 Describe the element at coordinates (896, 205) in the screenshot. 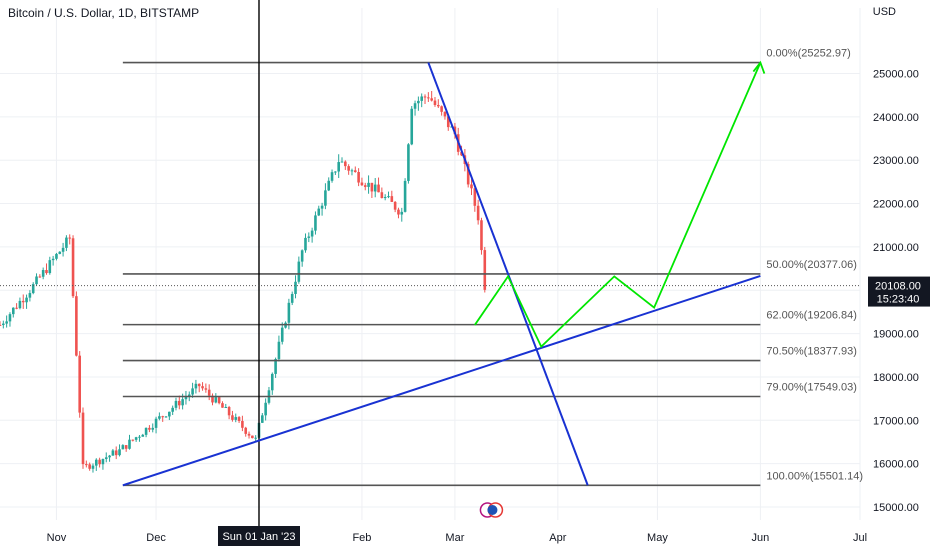

I see `y-tick-label: 22000.00` at that location.